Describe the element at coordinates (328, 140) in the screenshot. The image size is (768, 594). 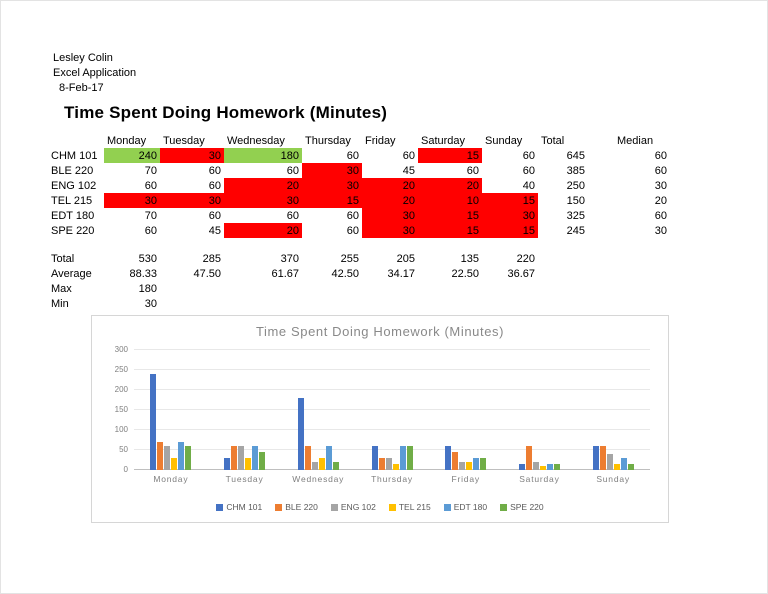
I see `column-header: Thursday` at that location.